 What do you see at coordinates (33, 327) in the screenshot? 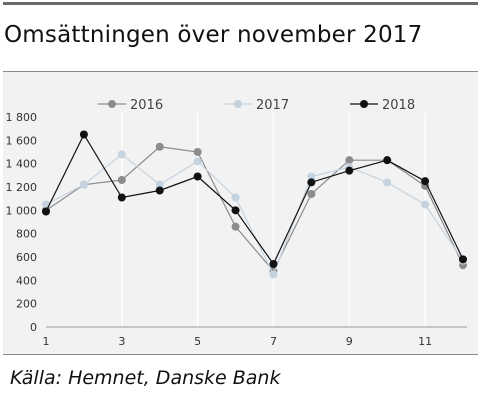
I see `y-tick-label: 0` at bounding box center [33, 327].